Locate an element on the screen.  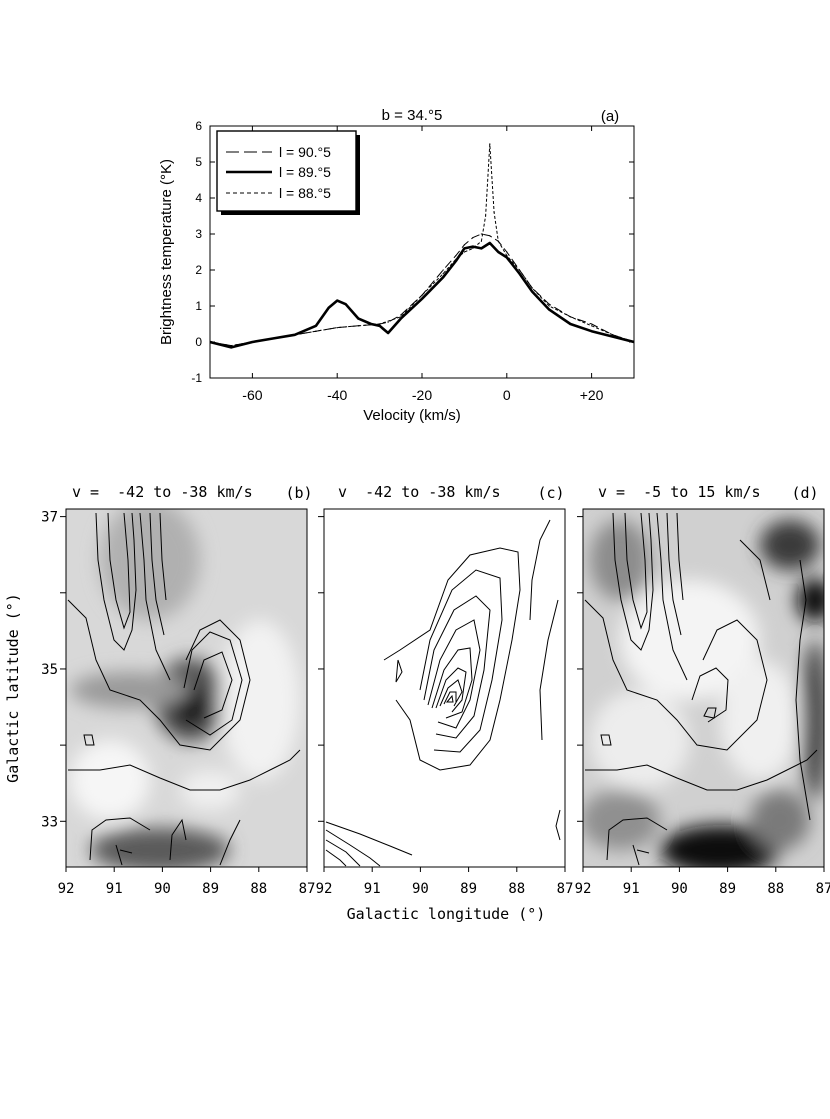
map-b-contours is located at coordinates (184, 689).